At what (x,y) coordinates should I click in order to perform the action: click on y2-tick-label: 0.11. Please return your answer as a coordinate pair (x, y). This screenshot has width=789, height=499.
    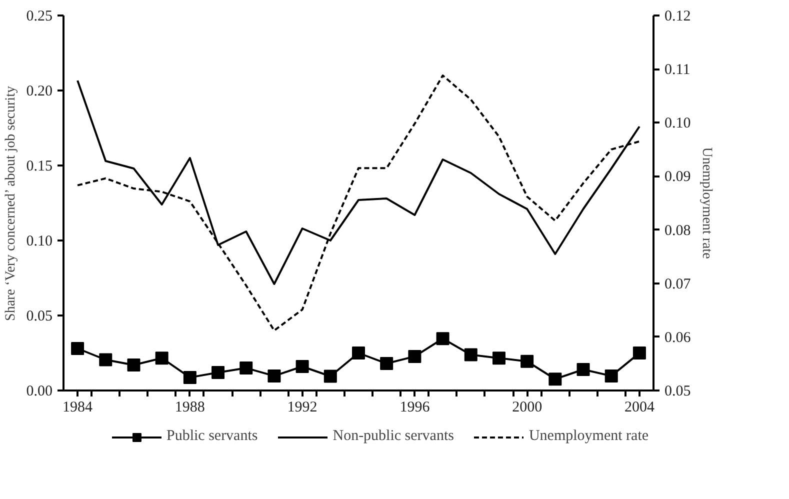
    Looking at the image, I should click on (677, 70).